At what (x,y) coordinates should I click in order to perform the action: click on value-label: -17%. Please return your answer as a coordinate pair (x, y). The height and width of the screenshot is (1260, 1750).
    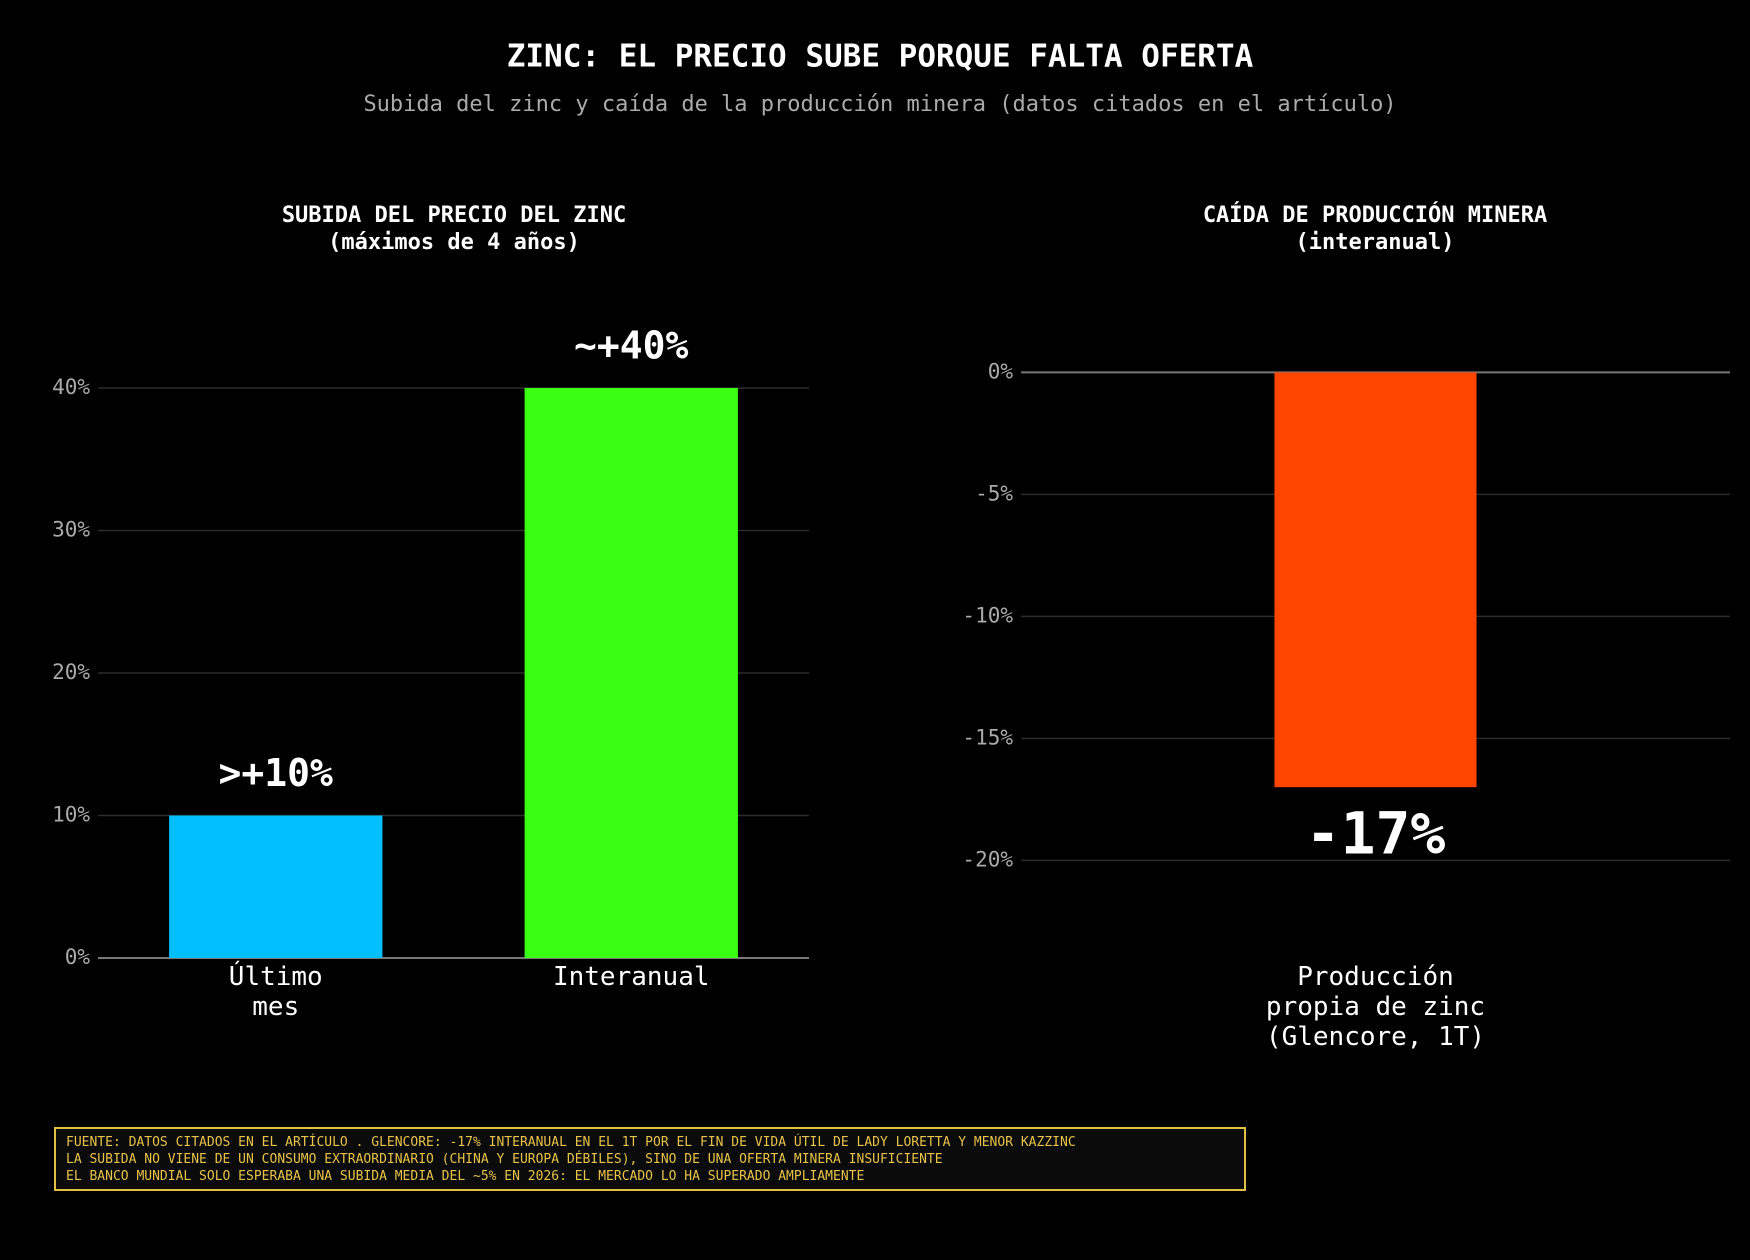
    Looking at the image, I should click on (1376, 833).